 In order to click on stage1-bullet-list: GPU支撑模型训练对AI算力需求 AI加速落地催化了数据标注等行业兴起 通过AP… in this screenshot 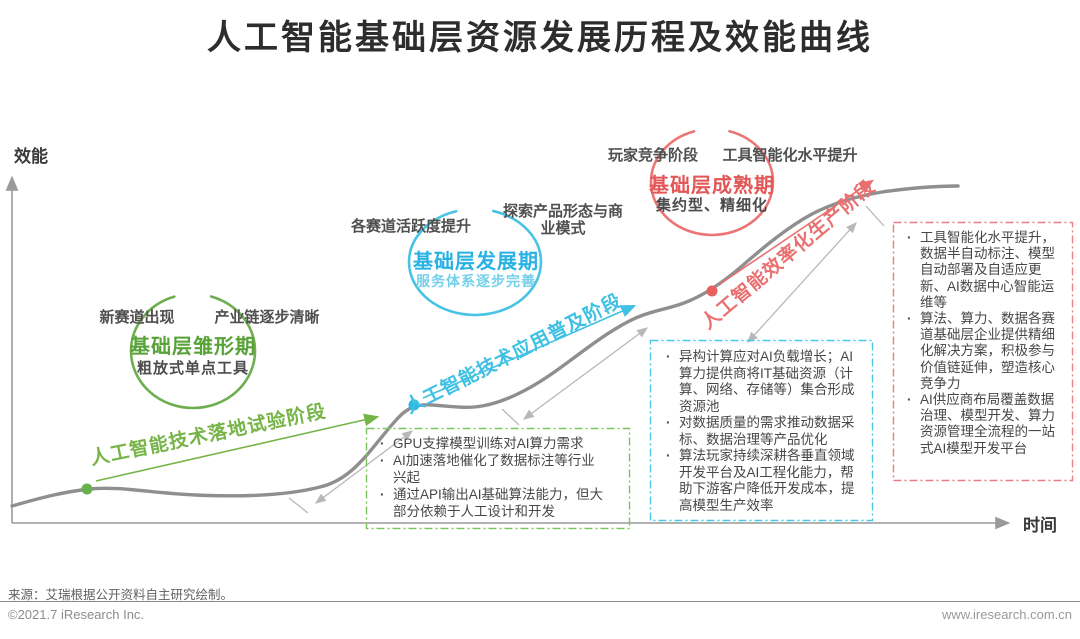, I will do `click(491, 477)`.